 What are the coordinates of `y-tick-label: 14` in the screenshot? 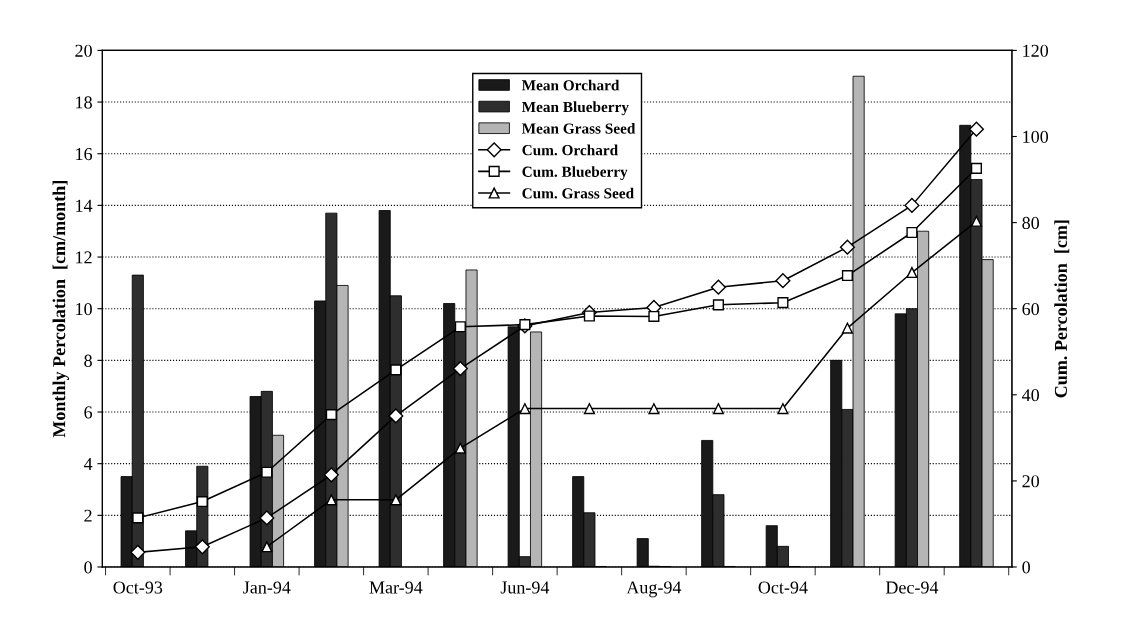 It's located at (84, 205).